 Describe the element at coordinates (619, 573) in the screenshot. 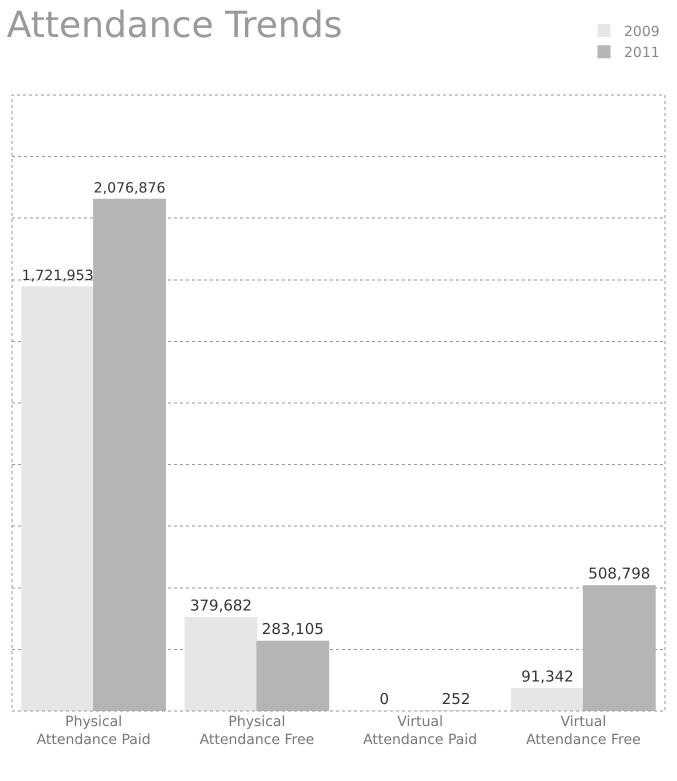

I see `data-label: 508,798` at that location.